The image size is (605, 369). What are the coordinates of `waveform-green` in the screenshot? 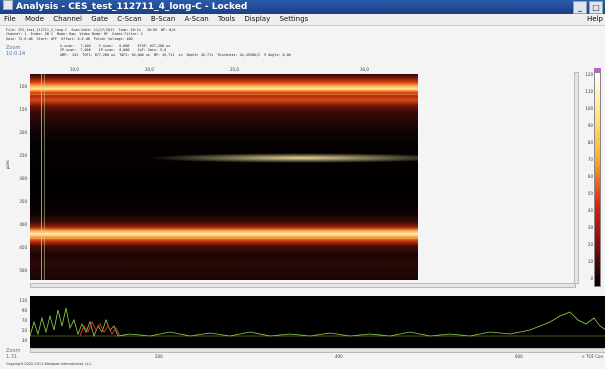 It's located at (317, 322).